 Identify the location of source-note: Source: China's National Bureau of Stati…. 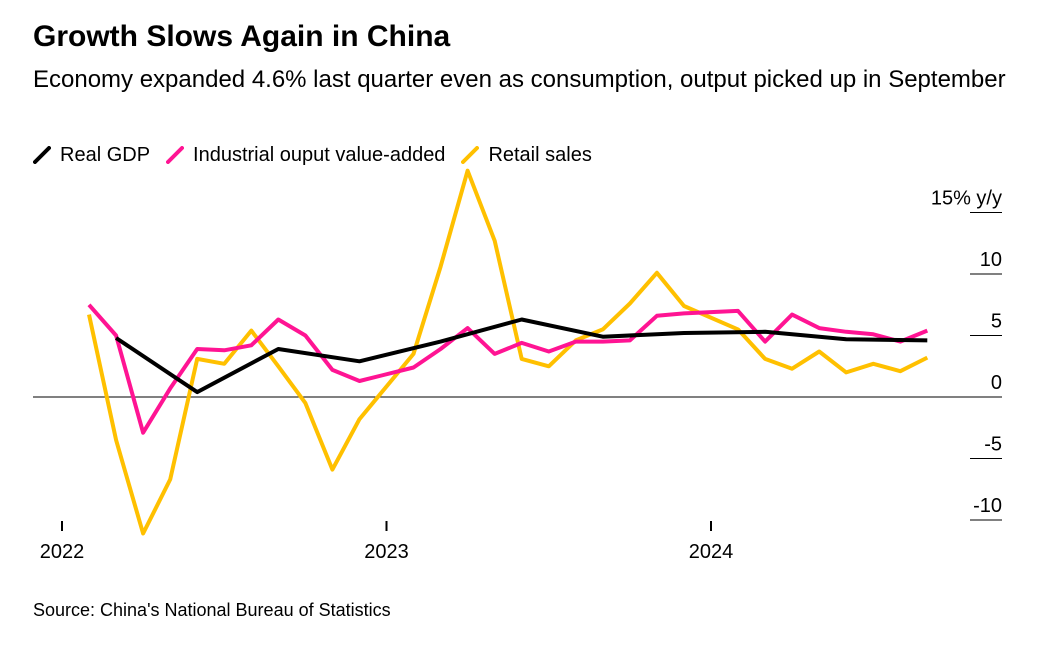
(212, 610).